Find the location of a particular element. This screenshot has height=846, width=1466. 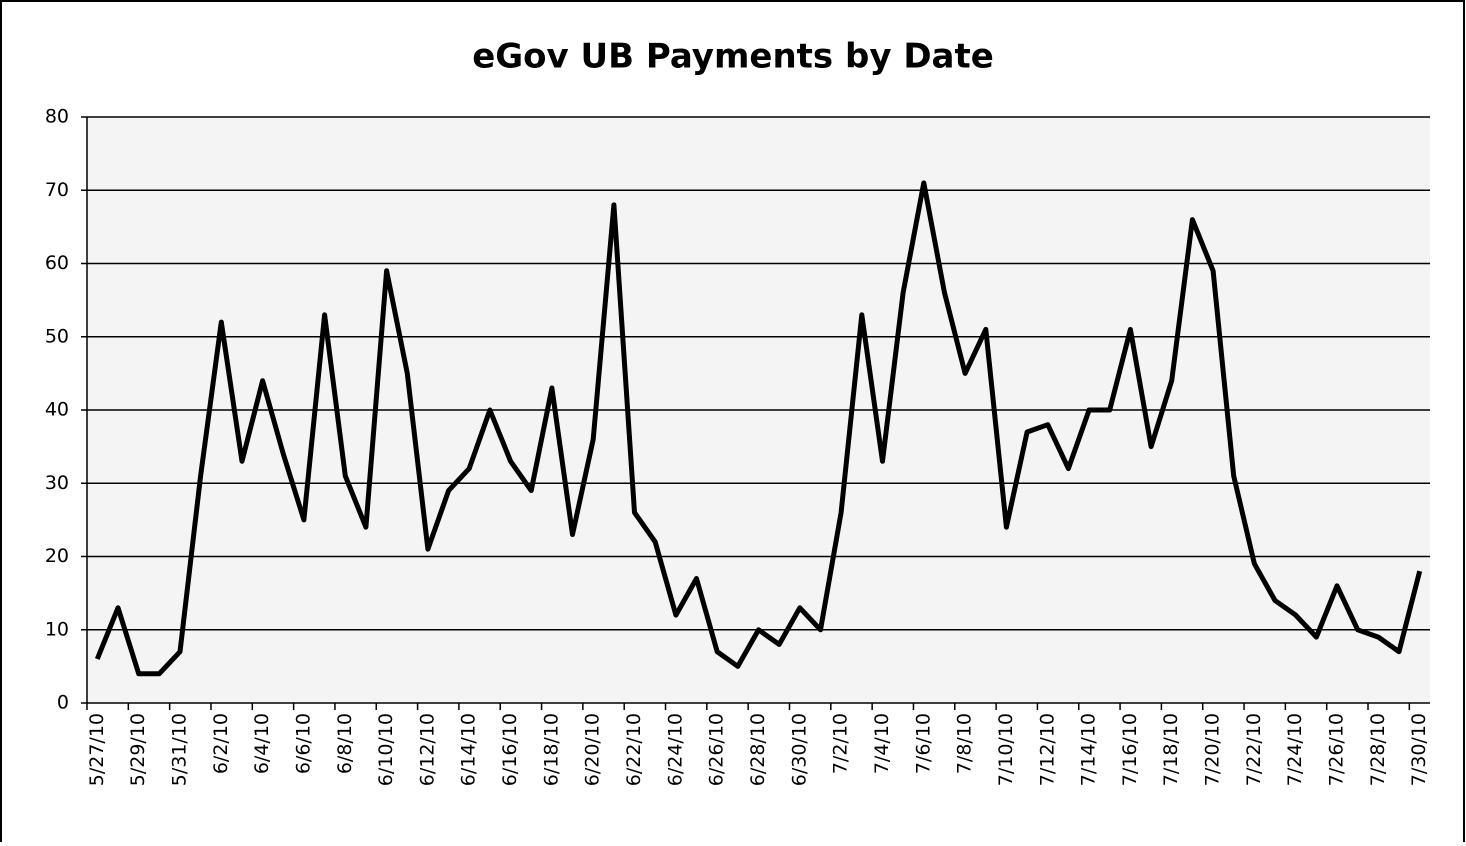

x-tick-label: 7/8/10 is located at coordinates (965, 743).